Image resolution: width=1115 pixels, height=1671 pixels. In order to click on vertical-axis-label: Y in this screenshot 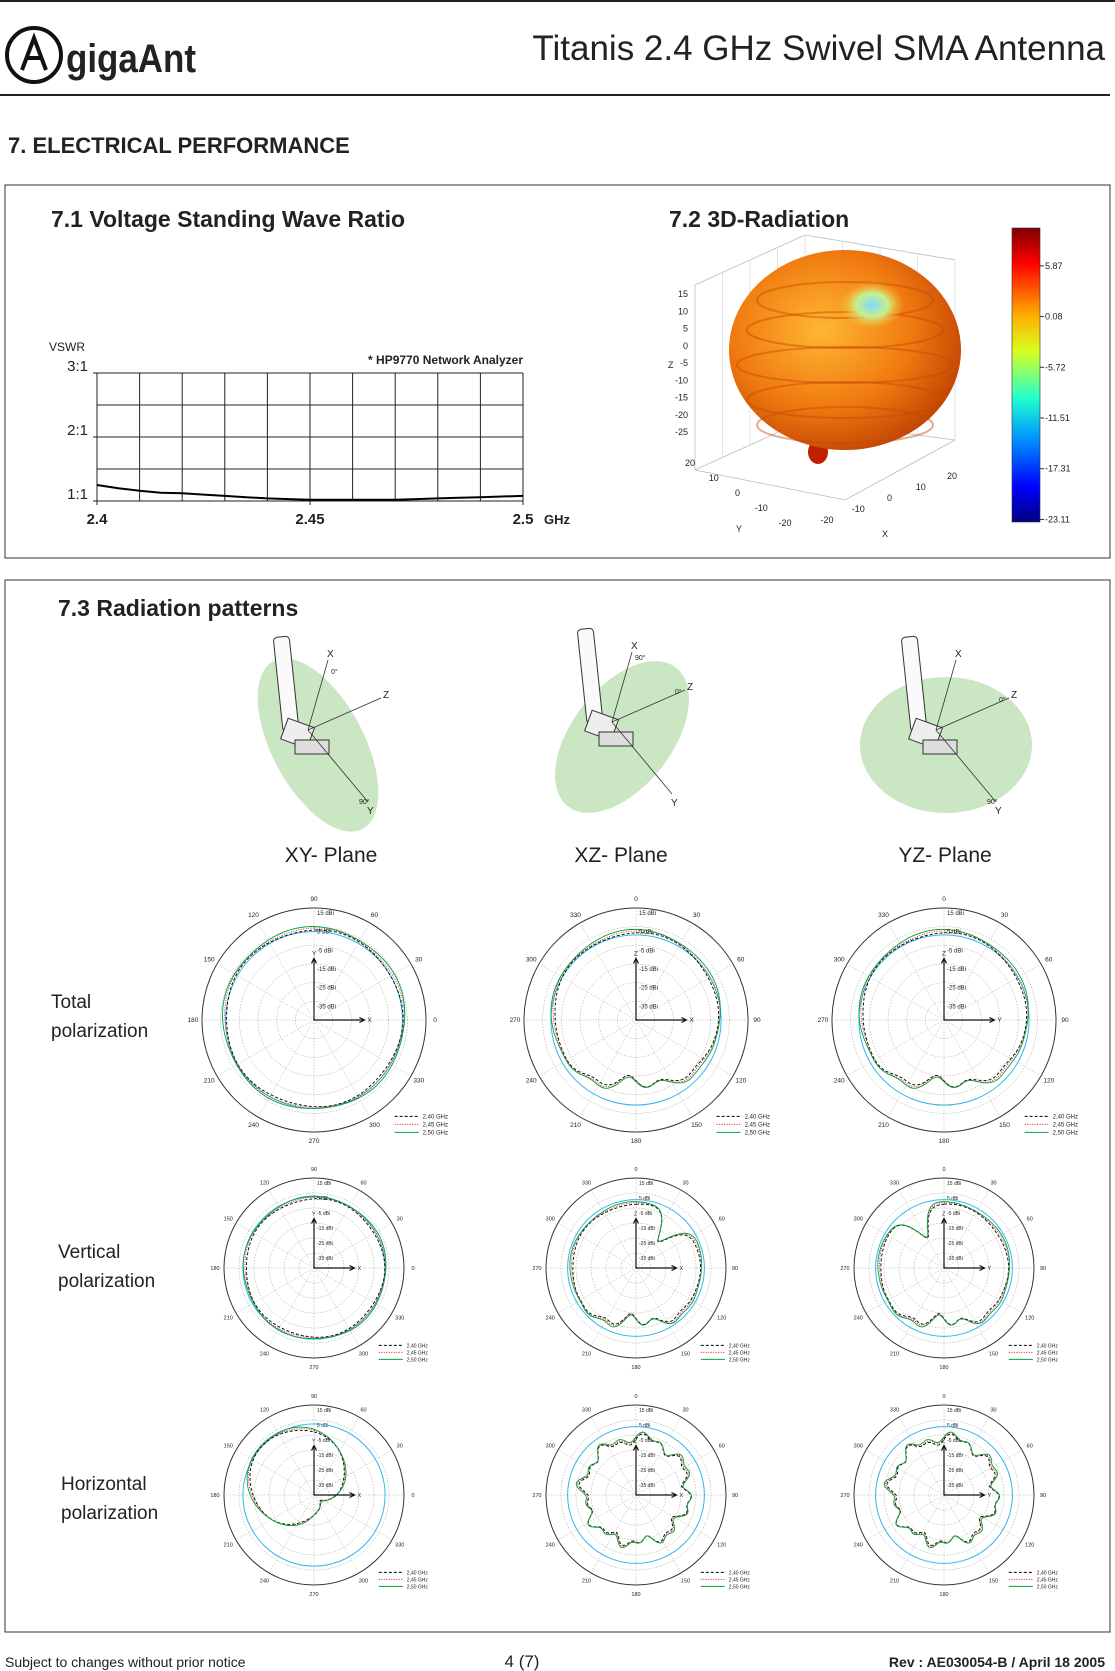, I will do `click(314, 953)`.